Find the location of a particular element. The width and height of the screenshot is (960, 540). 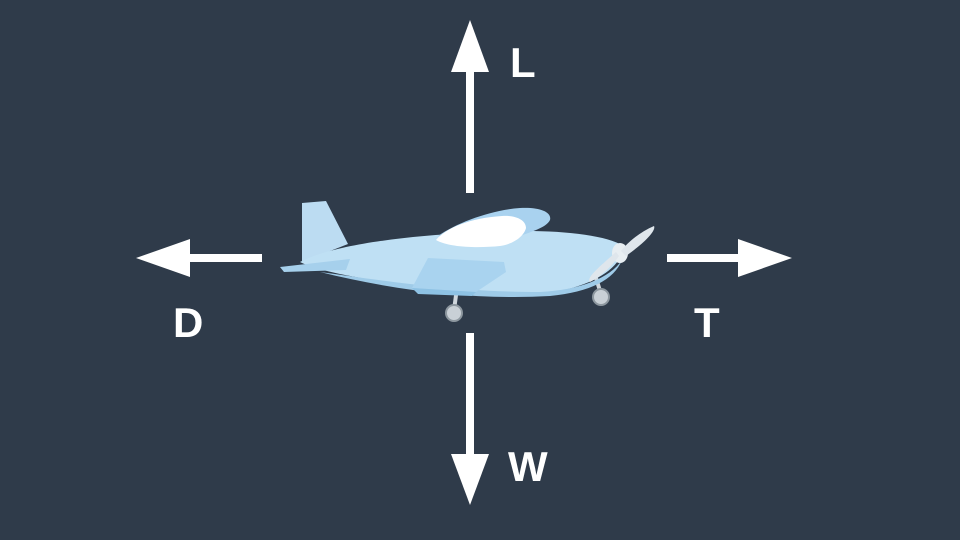

thrust-arrow is located at coordinates (729, 258).